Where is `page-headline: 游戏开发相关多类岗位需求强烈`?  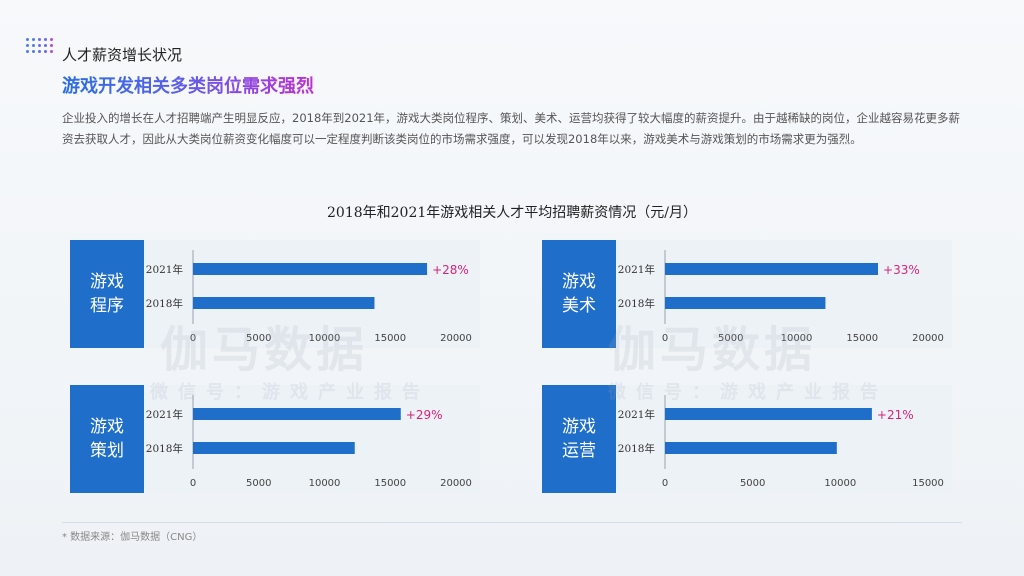
page-headline: 游戏开发相关多类岗位需求强烈 is located at coordinates (188, 85).